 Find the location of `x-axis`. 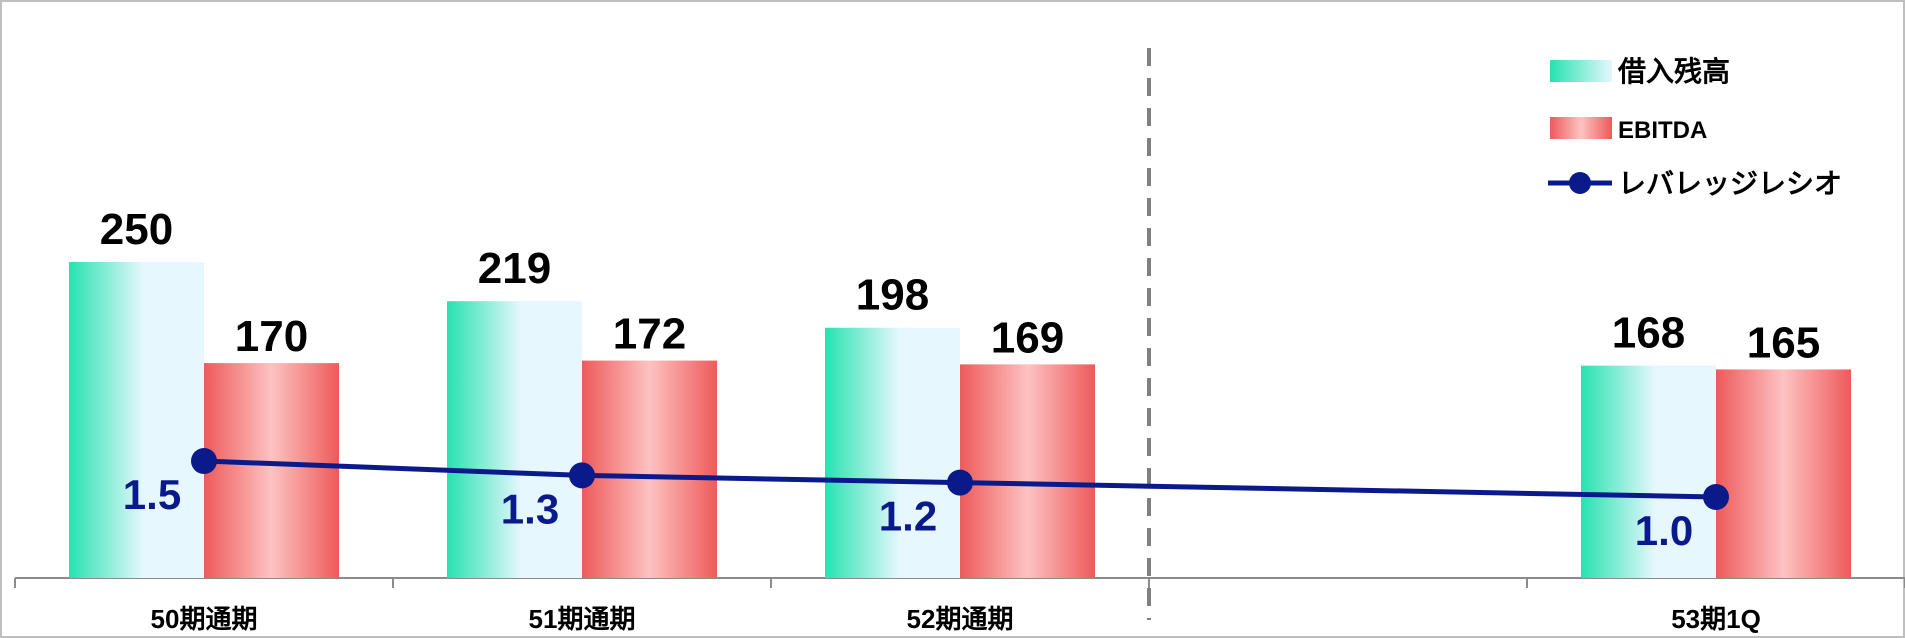

x-axis is located at coordinates (959, 582).